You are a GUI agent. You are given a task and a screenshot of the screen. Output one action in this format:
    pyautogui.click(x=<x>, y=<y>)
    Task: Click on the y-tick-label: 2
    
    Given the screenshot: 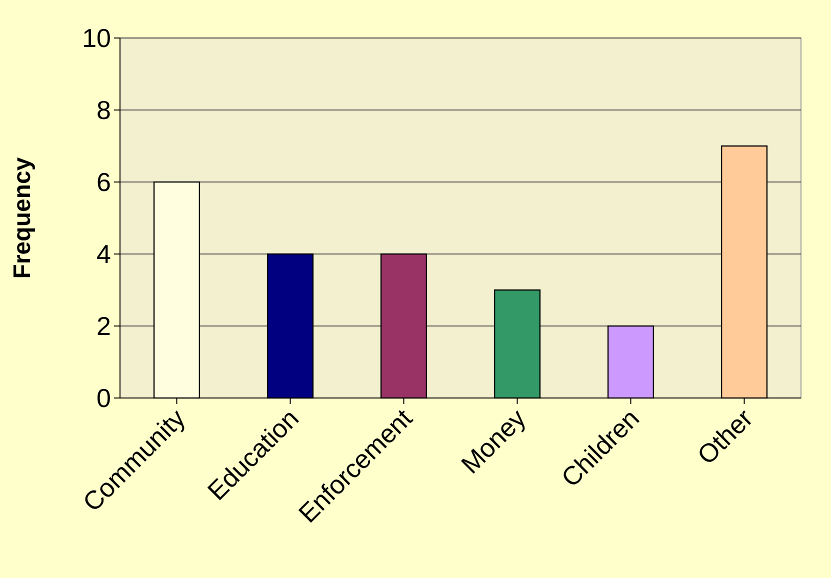 What is the action you would take?
    pyautogui.click(x=103, y=326)
    